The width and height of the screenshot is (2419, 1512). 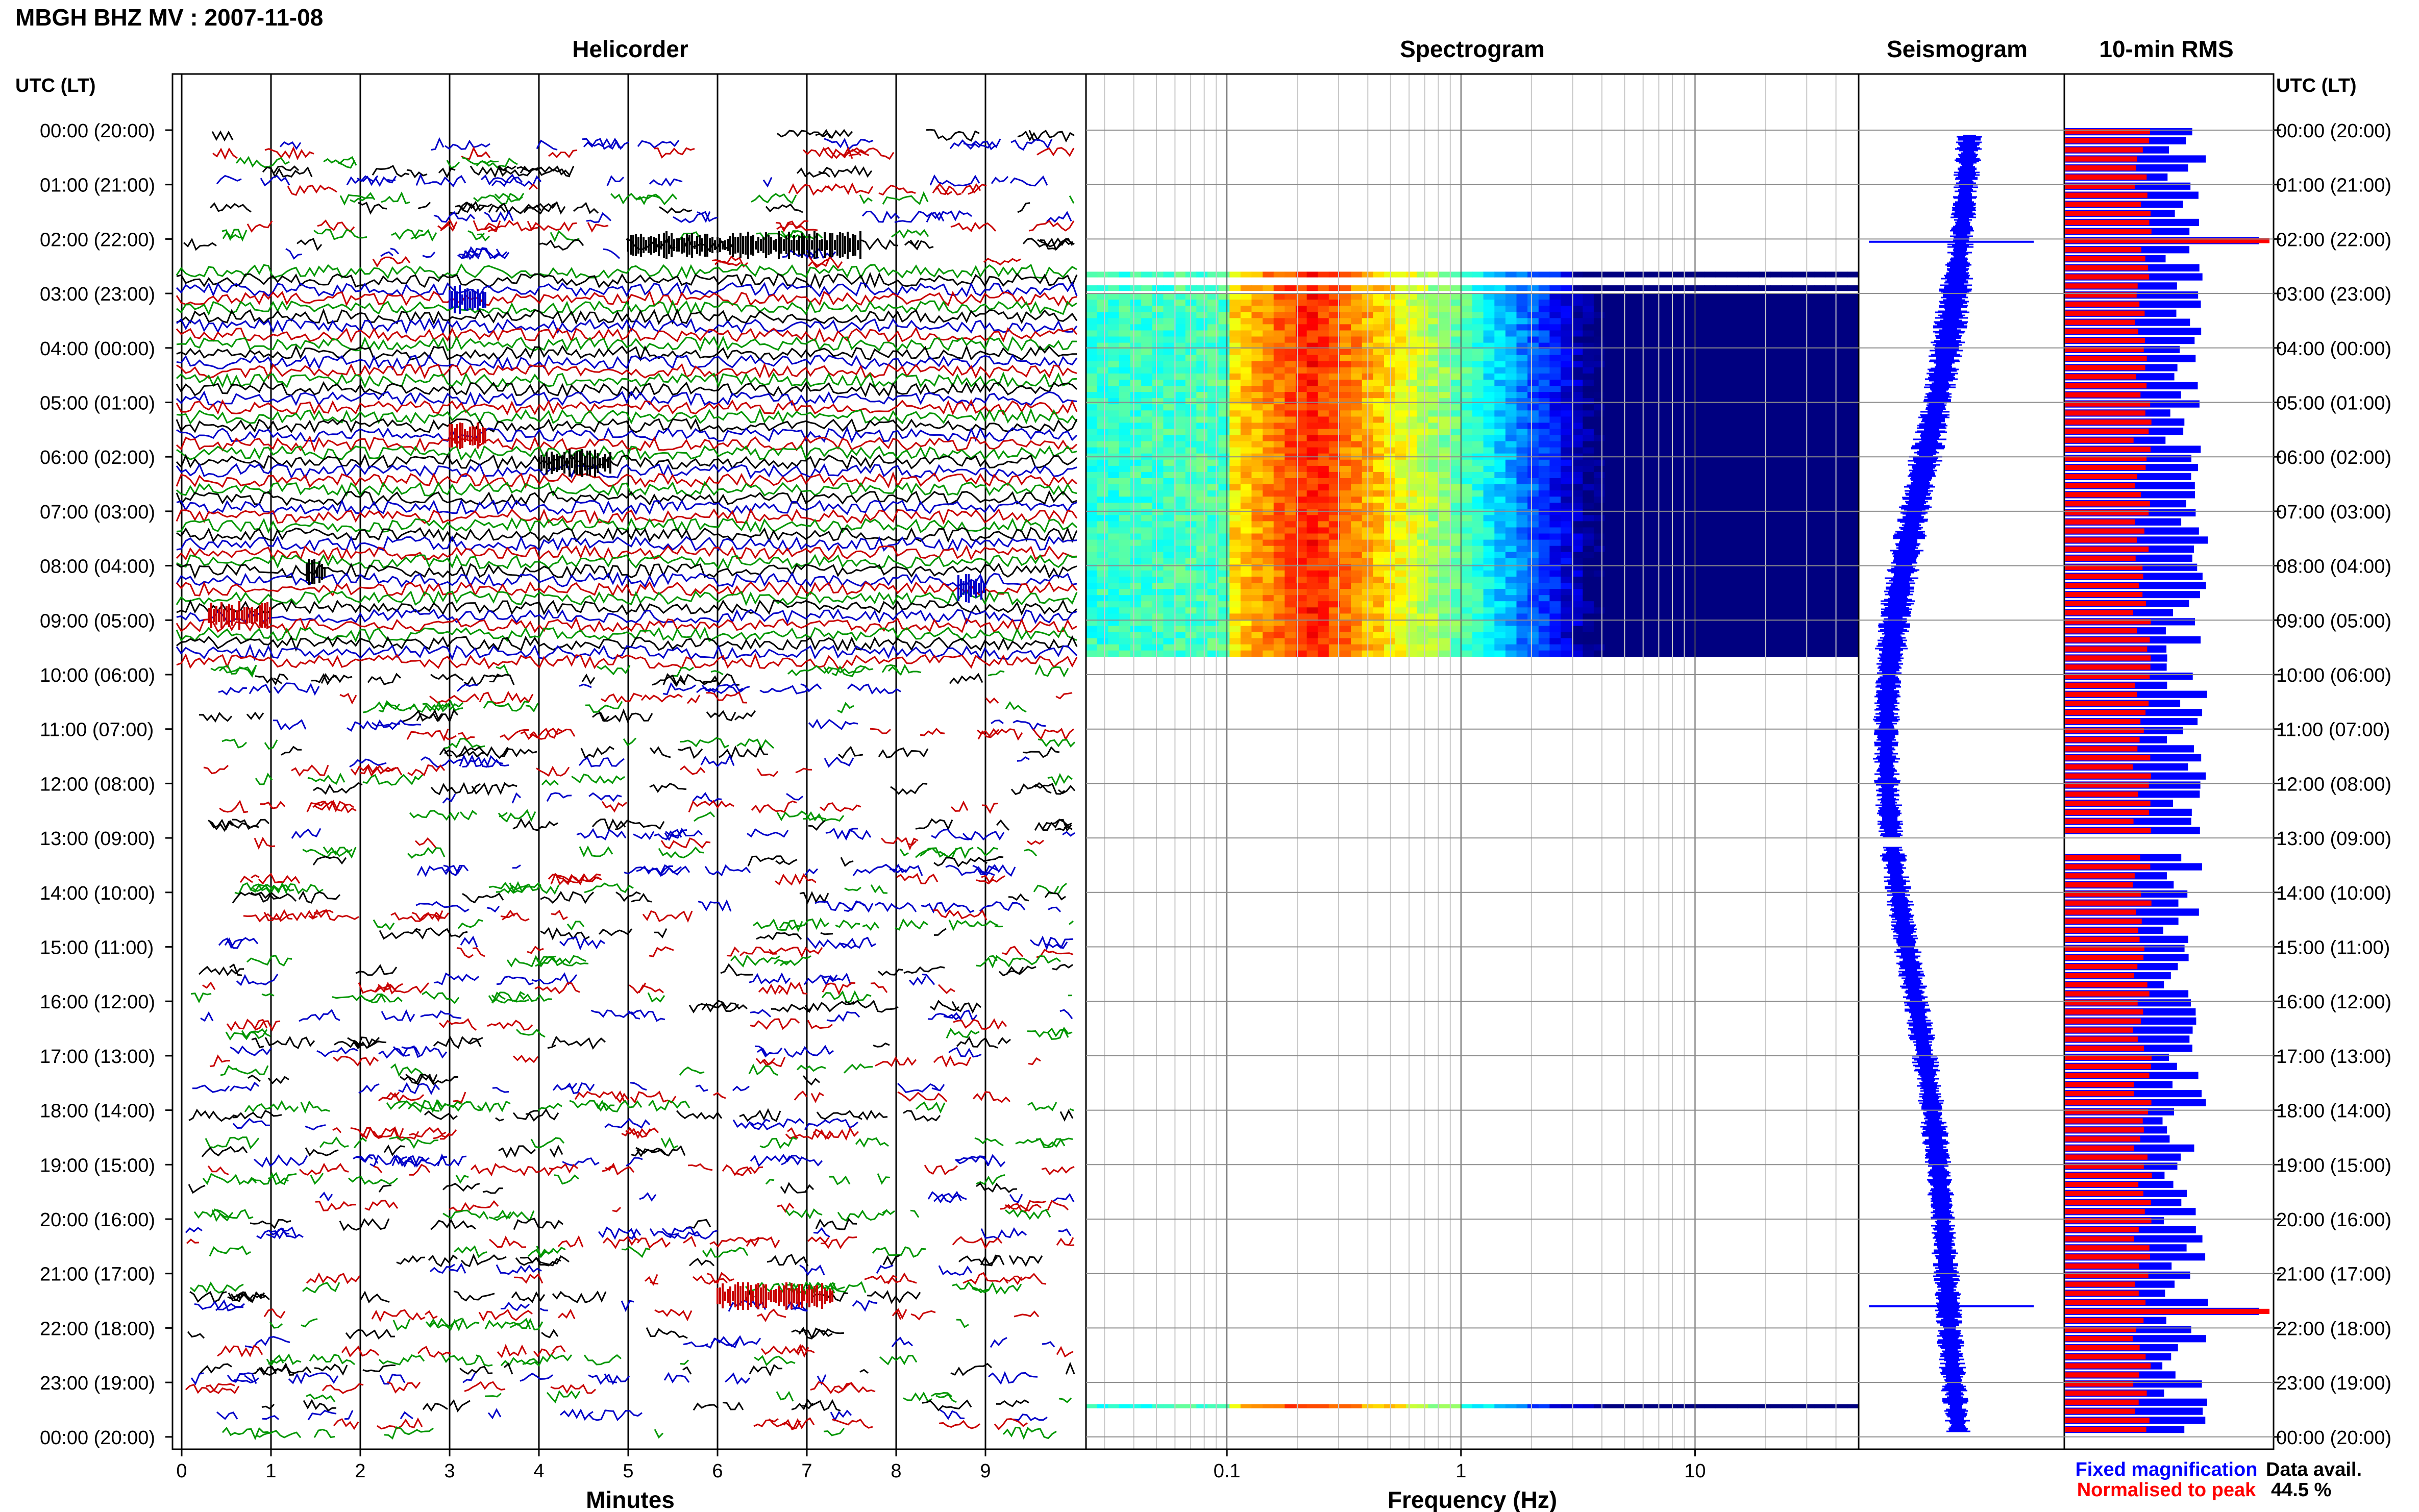 What do you see at coordinates (2169, 761) in the screenshot?
I see `rms-frame` at bounding box center [2169, 761].